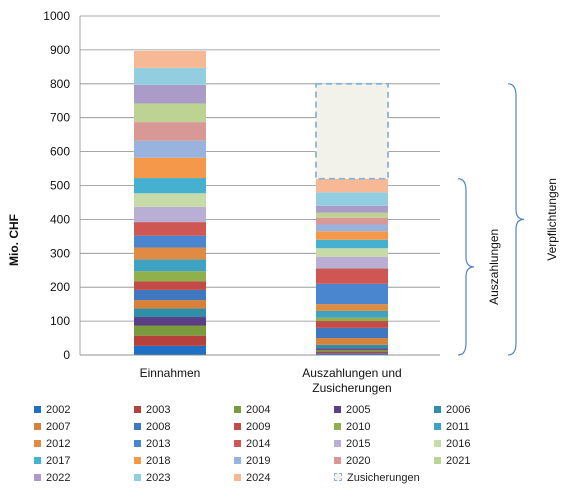  I want to click on annotation-verpflichtungen: Verpflichtungen, so click(552, 219).